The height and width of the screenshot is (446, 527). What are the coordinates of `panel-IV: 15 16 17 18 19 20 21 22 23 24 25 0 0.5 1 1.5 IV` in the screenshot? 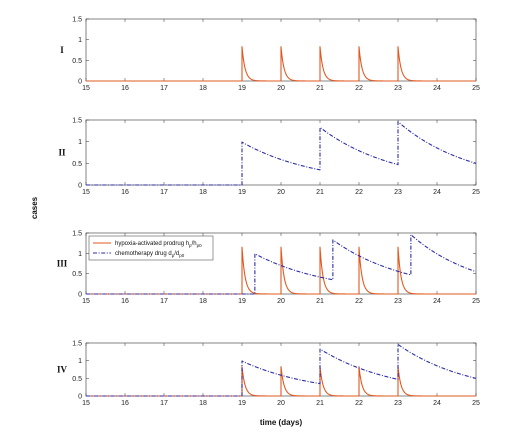 It's located at (268, 374).